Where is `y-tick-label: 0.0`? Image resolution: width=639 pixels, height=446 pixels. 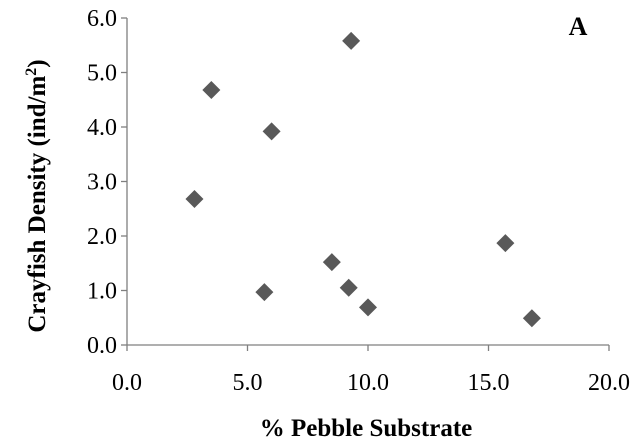 y-tick-label: 0.0 is located at coordinates (102, 346).